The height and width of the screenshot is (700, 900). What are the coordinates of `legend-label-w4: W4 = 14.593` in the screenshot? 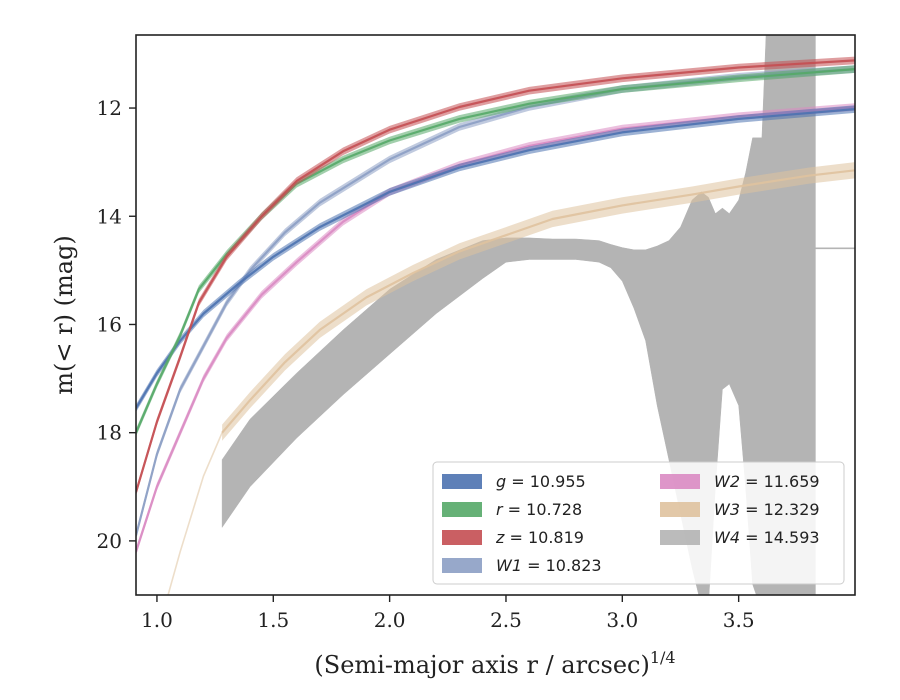 It's located at (767, 537).